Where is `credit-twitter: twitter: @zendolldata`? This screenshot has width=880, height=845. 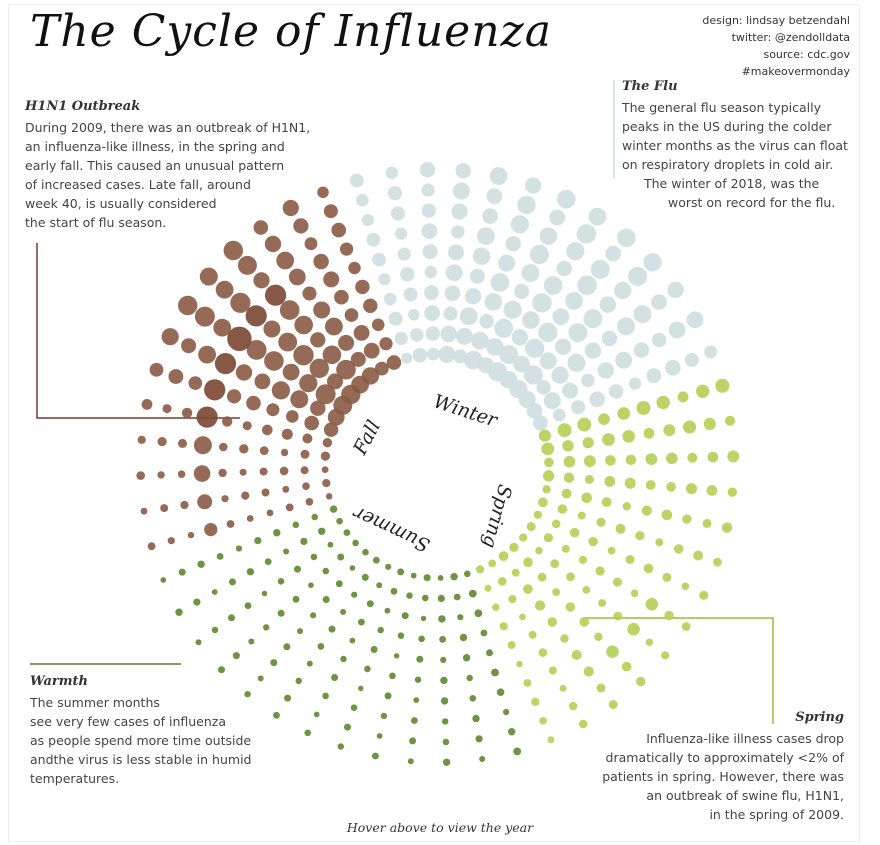
credit-twitter: twitter: @zendolldata is located at coordinates (790, 37).